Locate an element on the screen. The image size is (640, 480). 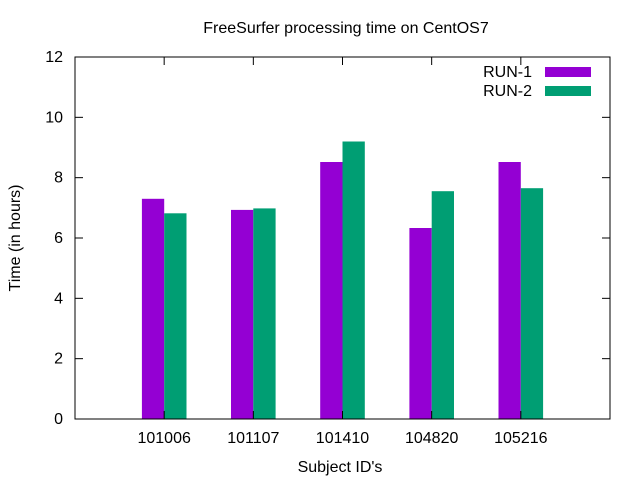
y-tick-label: 6 is located at coordinates (58, 238).